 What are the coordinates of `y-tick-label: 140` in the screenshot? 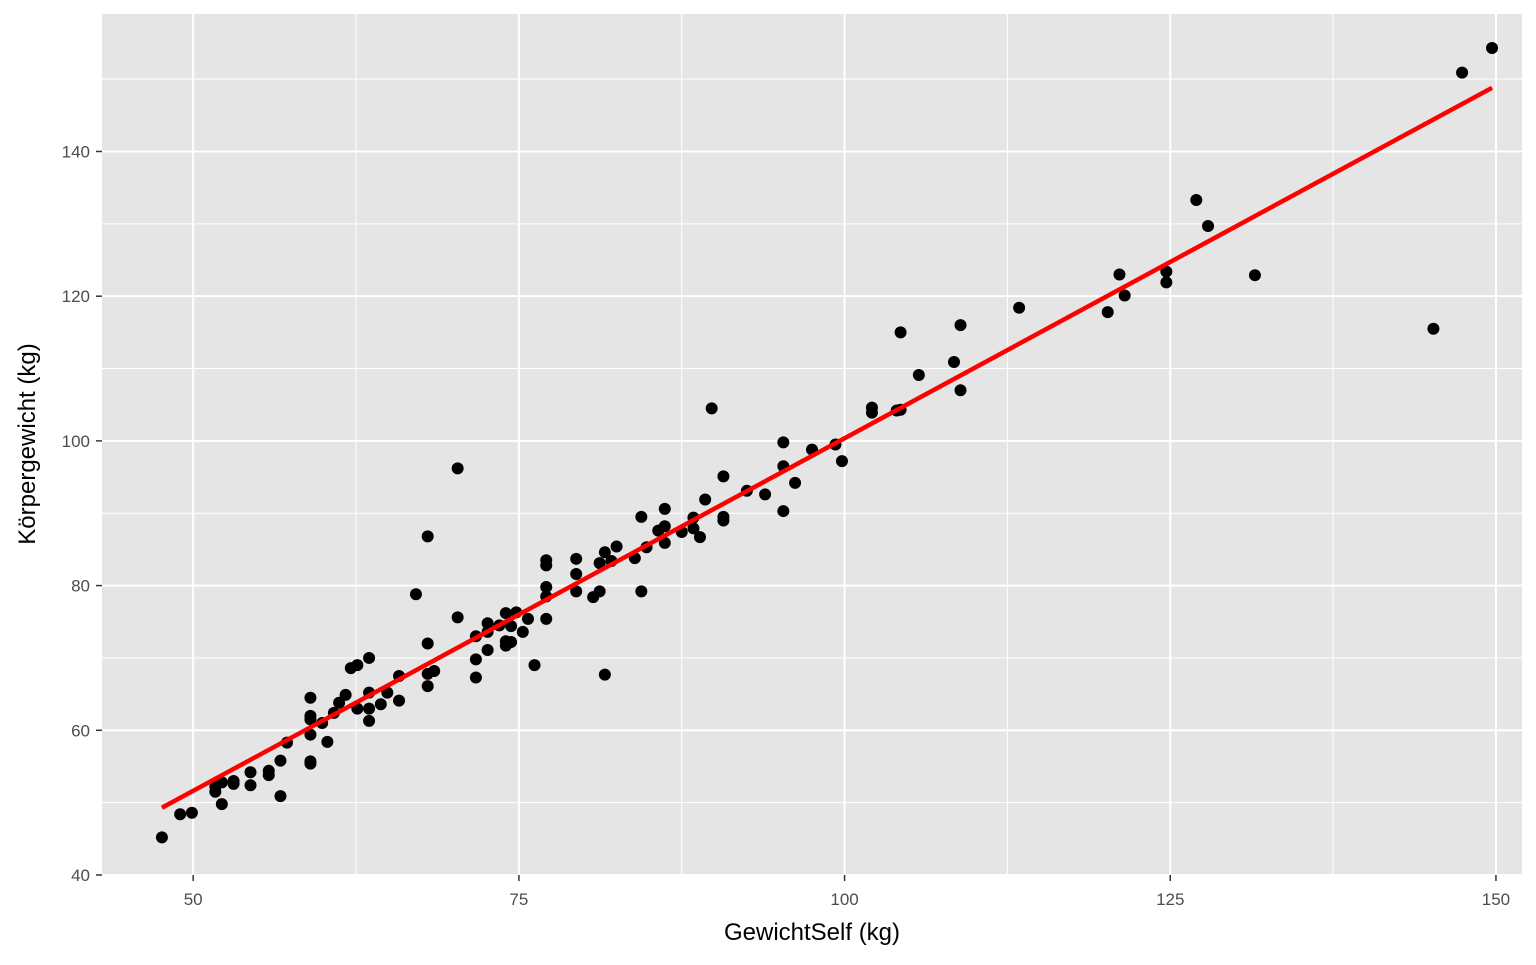 It's located at (76, 151).